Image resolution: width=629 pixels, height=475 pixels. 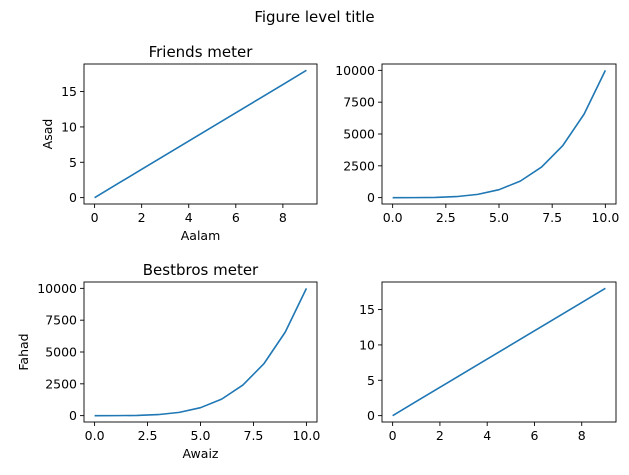 What do you see at coordinates (69, 126) in the screenshot?
I see `friends-meter-y-tick-label: 10` at bounding box center [69, 126].